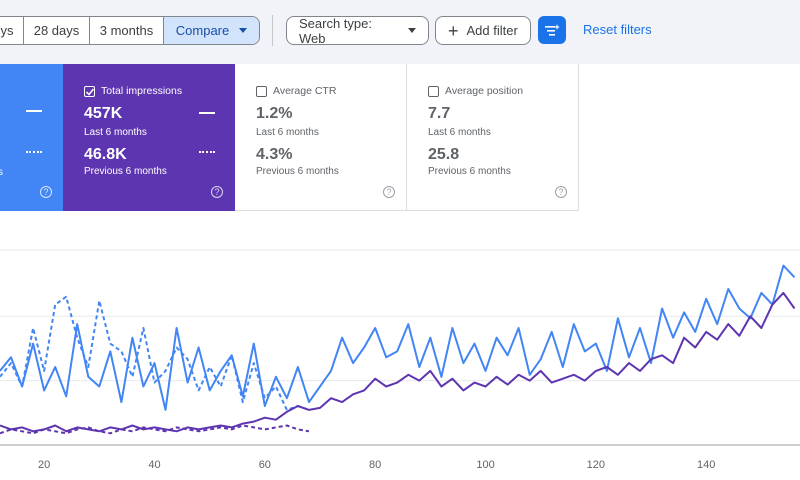 The width and height of the screenshot is (800, 480). What do you see at coordinates (12, 30) in the screenshot?
I see `range-button-7-days: ys` at bounding box center [12, 30].